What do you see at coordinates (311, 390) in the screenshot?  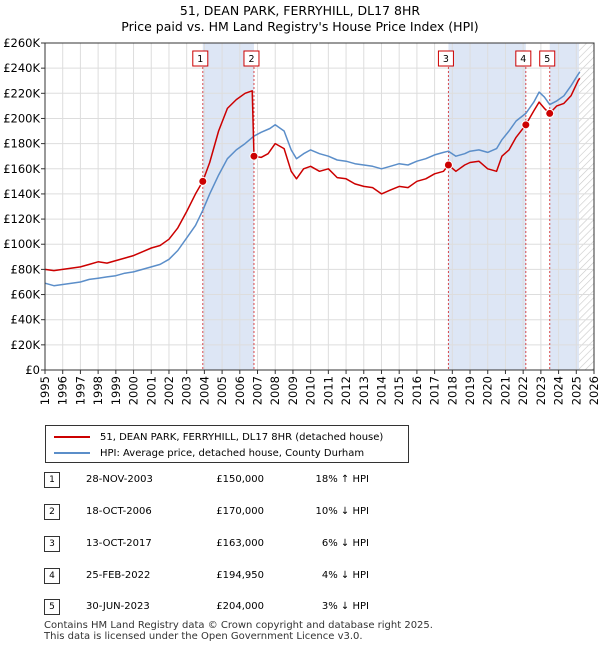 I see `x-tick-label: 2010` at bounding box center [311, 390].